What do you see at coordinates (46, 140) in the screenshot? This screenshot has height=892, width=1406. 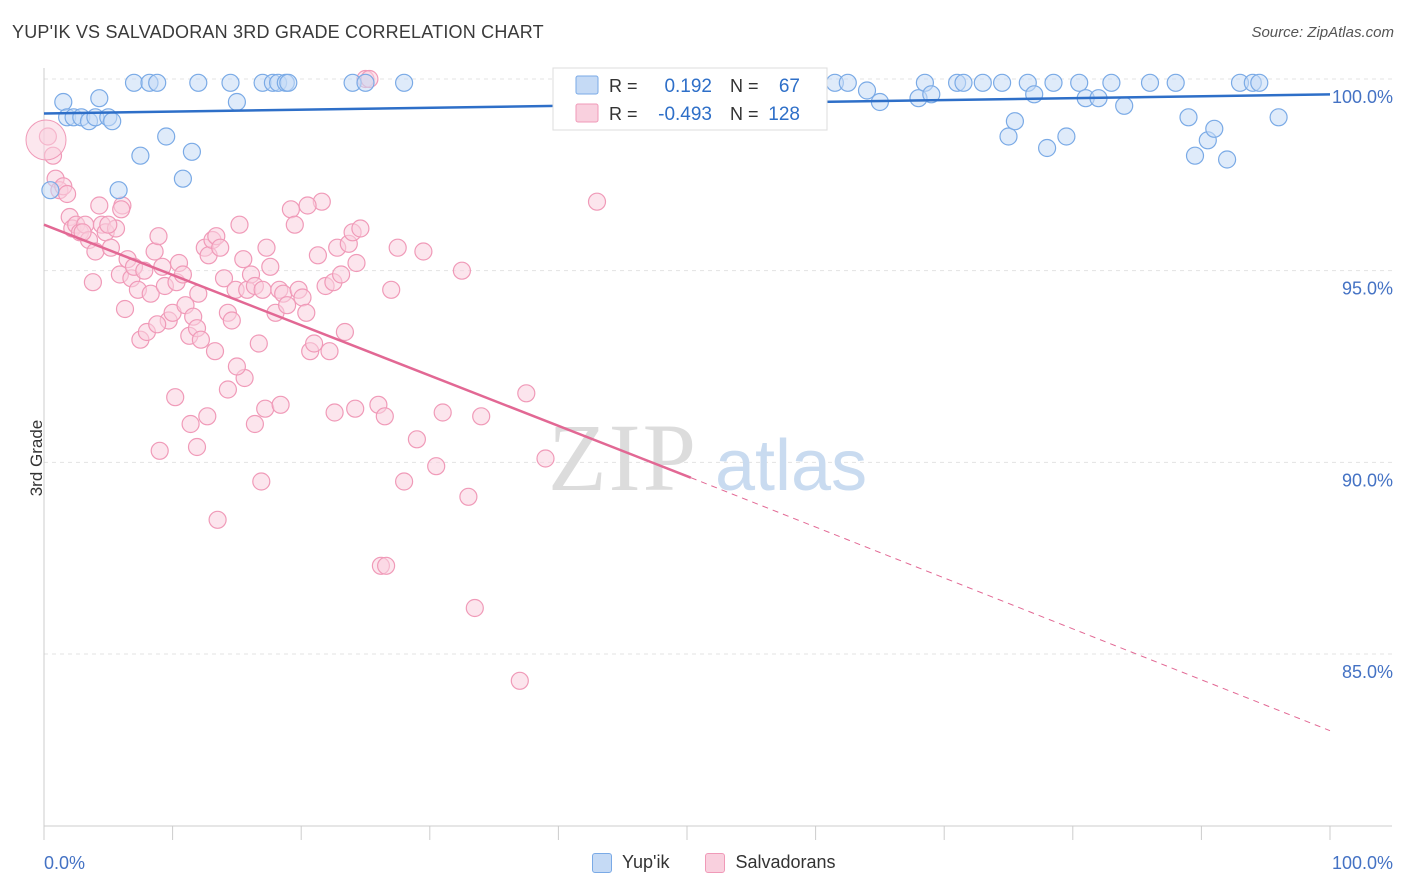 I see `point-salvadorans-large` at bounding box center [46, 140].